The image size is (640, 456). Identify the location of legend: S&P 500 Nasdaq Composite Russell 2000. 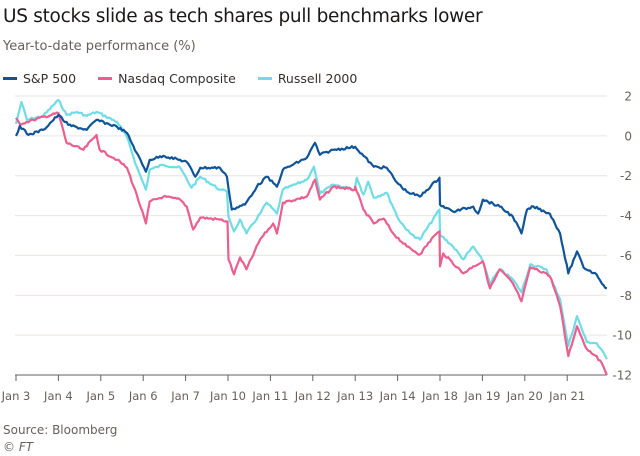
(180, 78).